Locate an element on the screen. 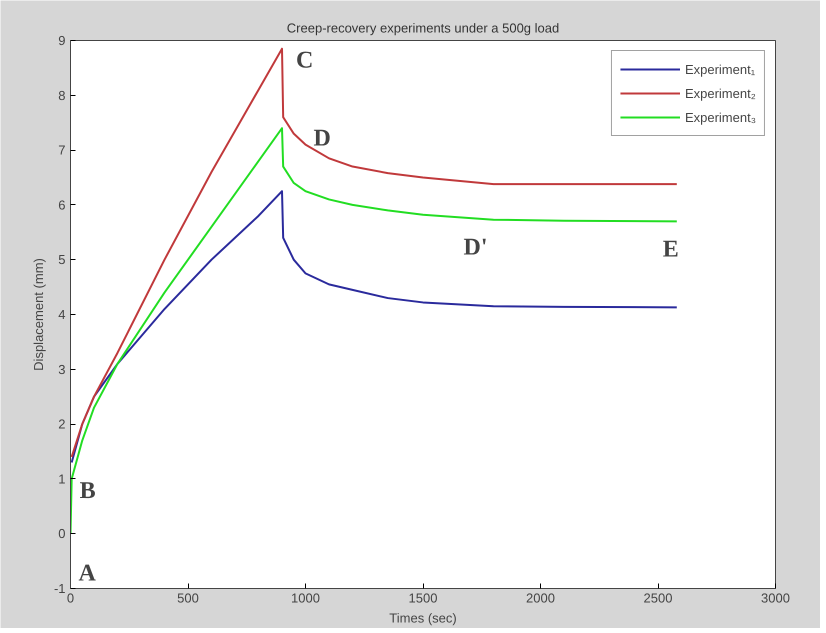 The height and width of the screenshot is (633, 826). y-tick-label: 3 is located at coordinates (62, 369).